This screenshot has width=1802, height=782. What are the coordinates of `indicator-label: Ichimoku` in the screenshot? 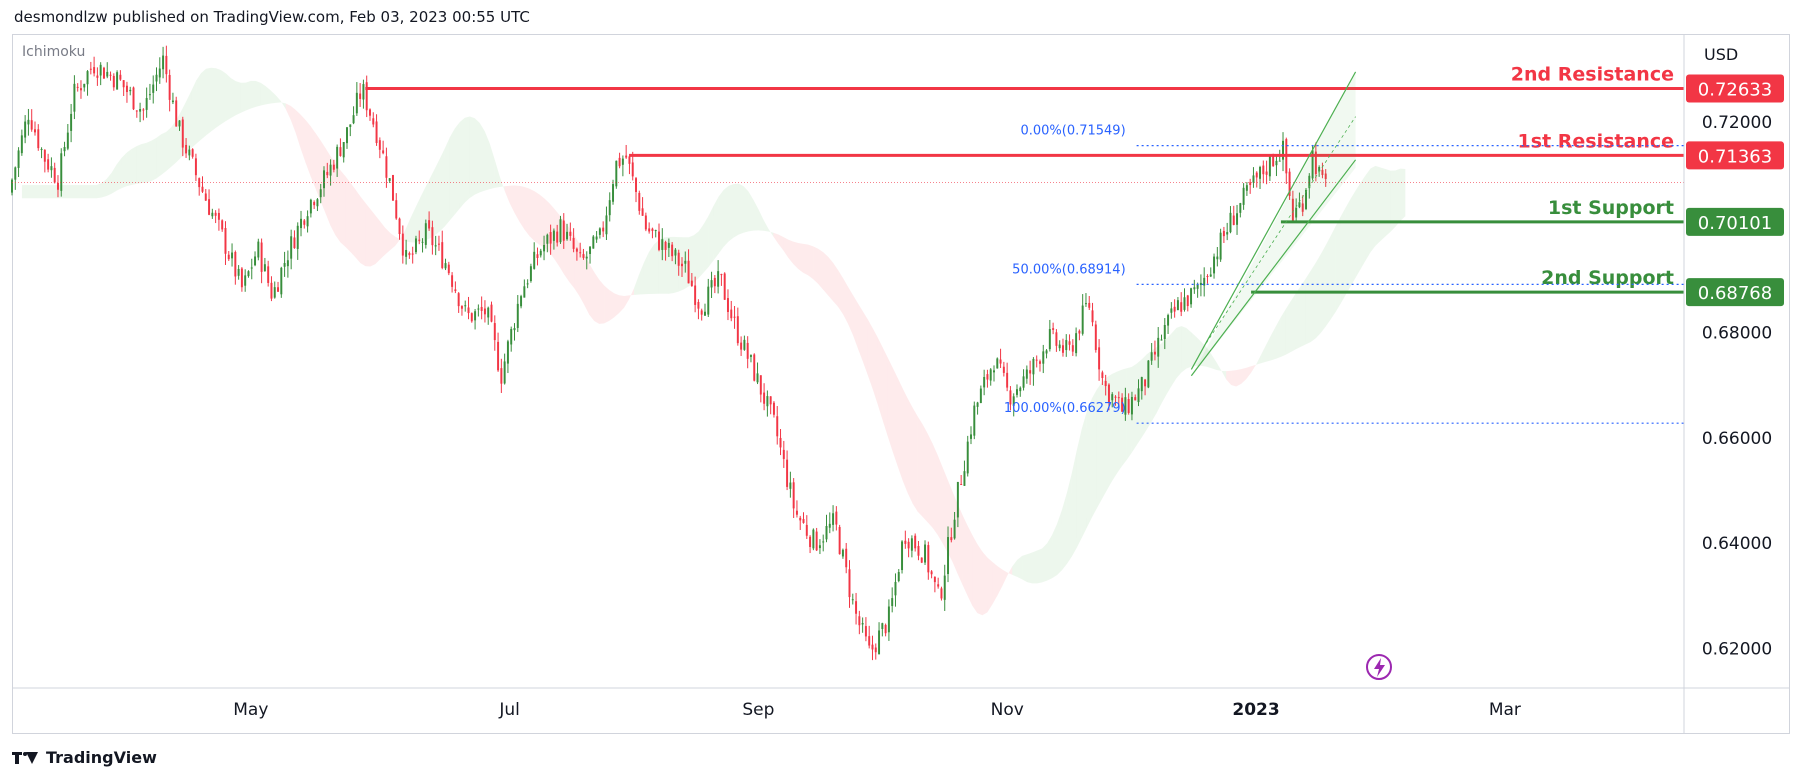 It's located at (53, 52).